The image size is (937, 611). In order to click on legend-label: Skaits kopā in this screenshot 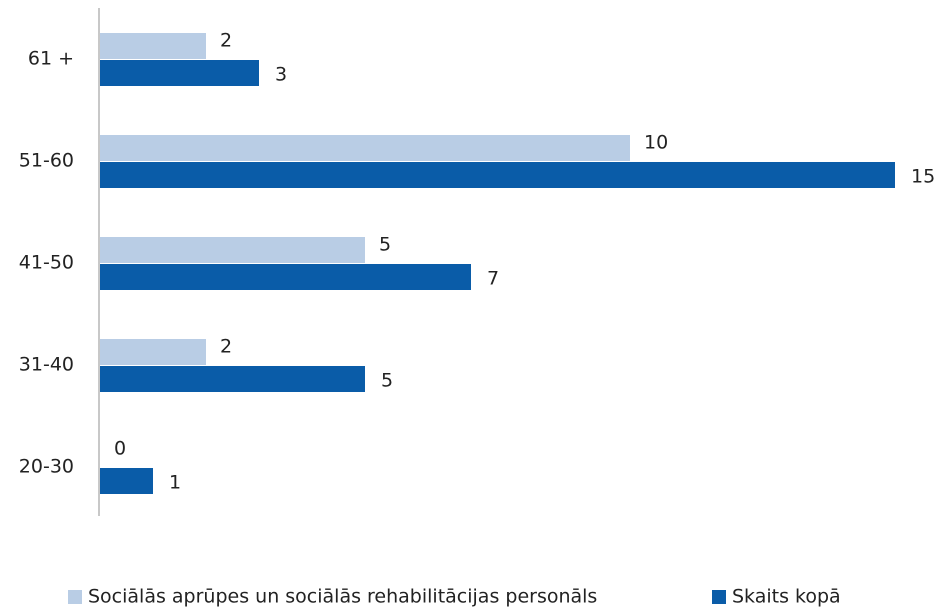, I will do `click(786, 597)`.